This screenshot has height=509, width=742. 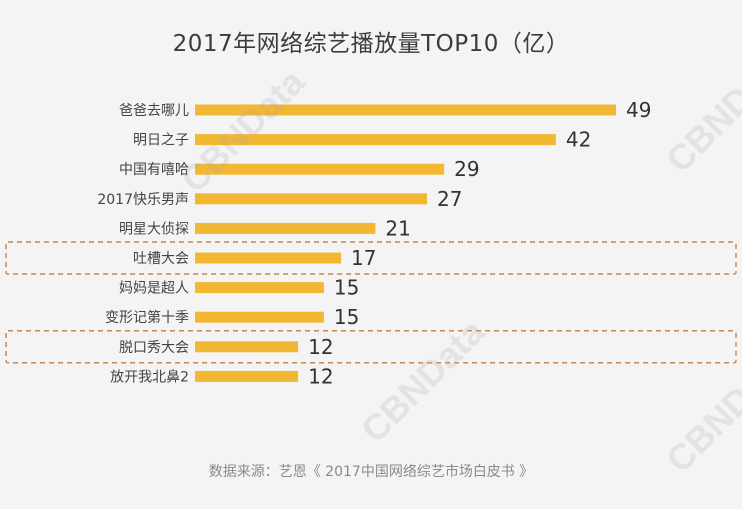 What do you see at coordinates (154, 289) in the screenshot?
I see `category-label: 妈妈是超人` at bounding box center [154, 289].